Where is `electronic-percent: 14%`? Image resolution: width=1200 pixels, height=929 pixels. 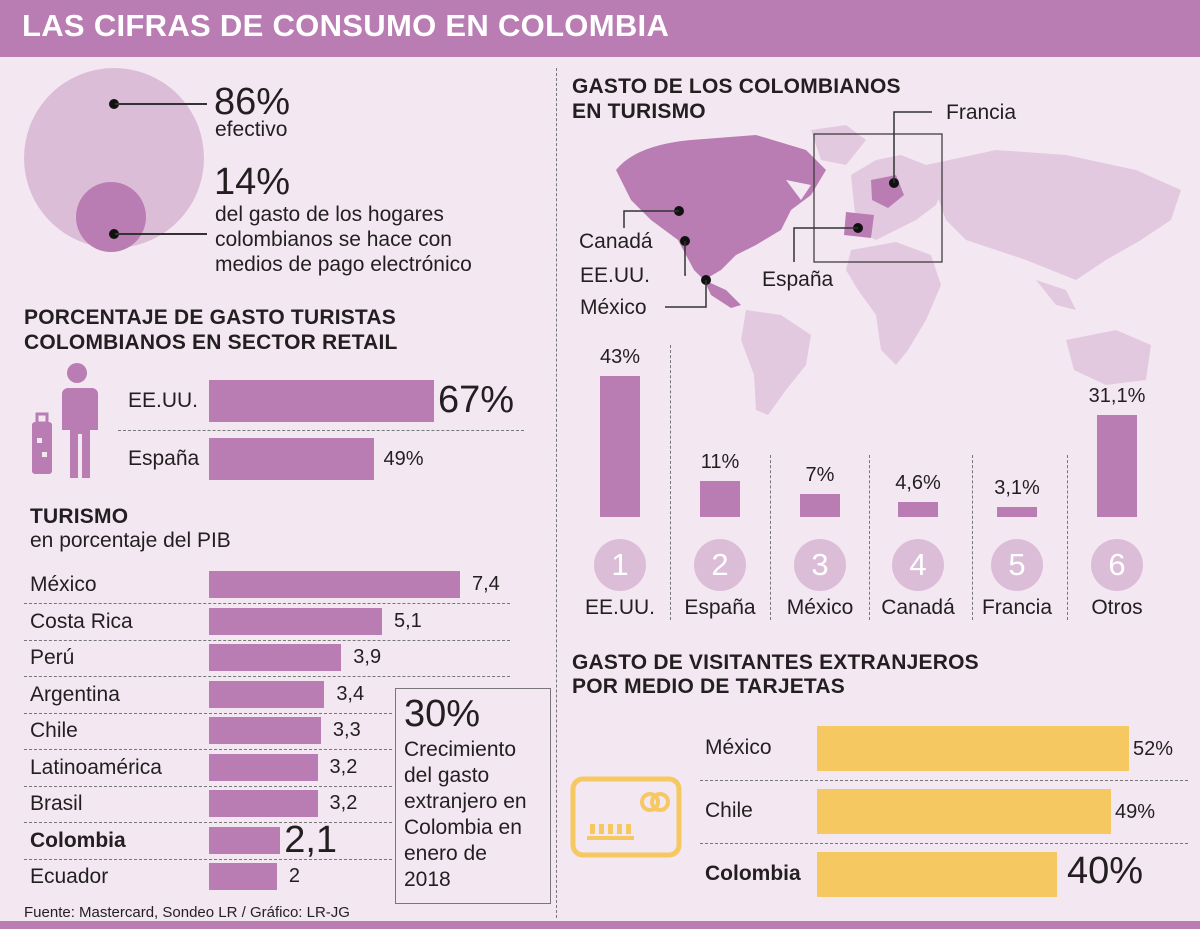
electronic-percent: 14% is located at coordinates (252, 182).